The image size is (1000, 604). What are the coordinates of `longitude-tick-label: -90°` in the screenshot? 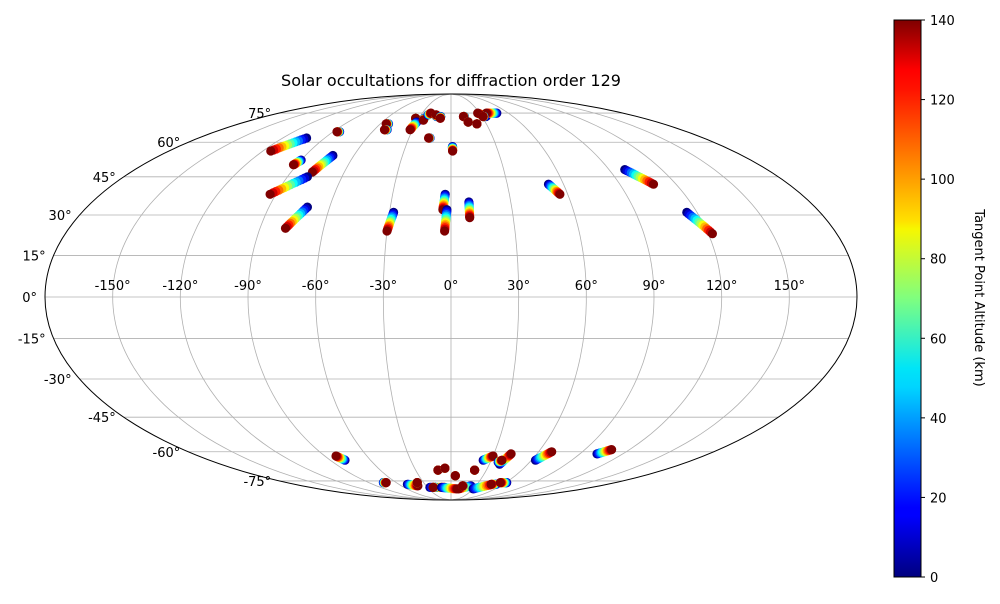 It's located at (248, 286).